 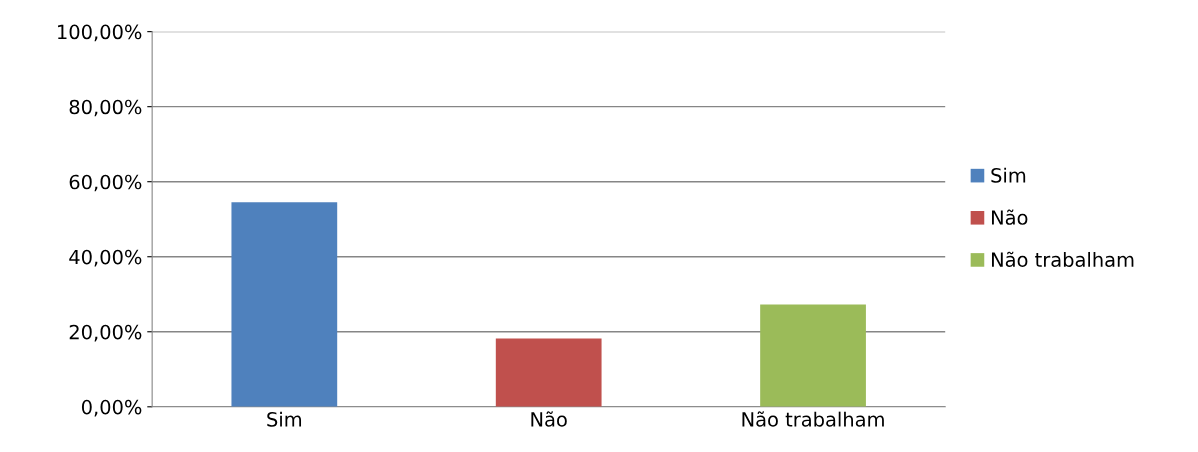 What do you see at coordinates (111, 408) in the screenshot?
I see `y-tick-label: 0,00%` at bounding box center [111, 408].